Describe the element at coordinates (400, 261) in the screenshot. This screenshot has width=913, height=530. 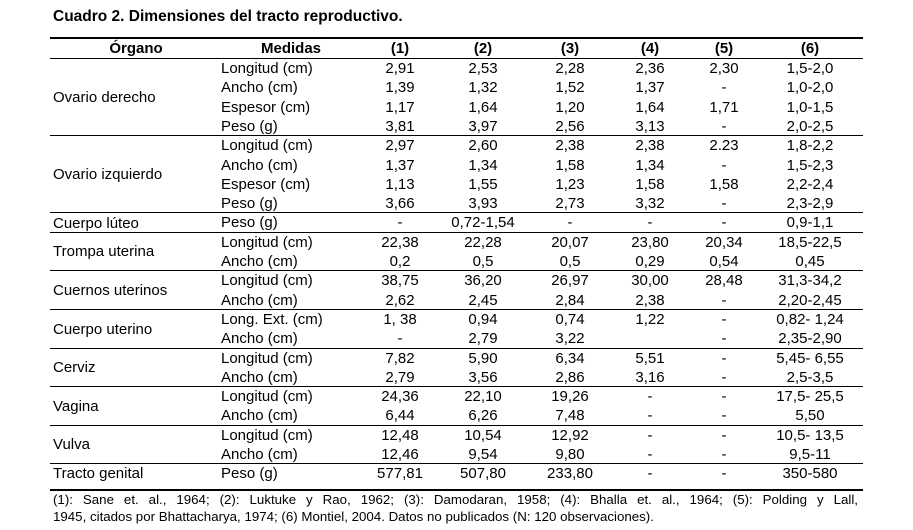
I see `value-cell-col-1: 0,2` at that location.